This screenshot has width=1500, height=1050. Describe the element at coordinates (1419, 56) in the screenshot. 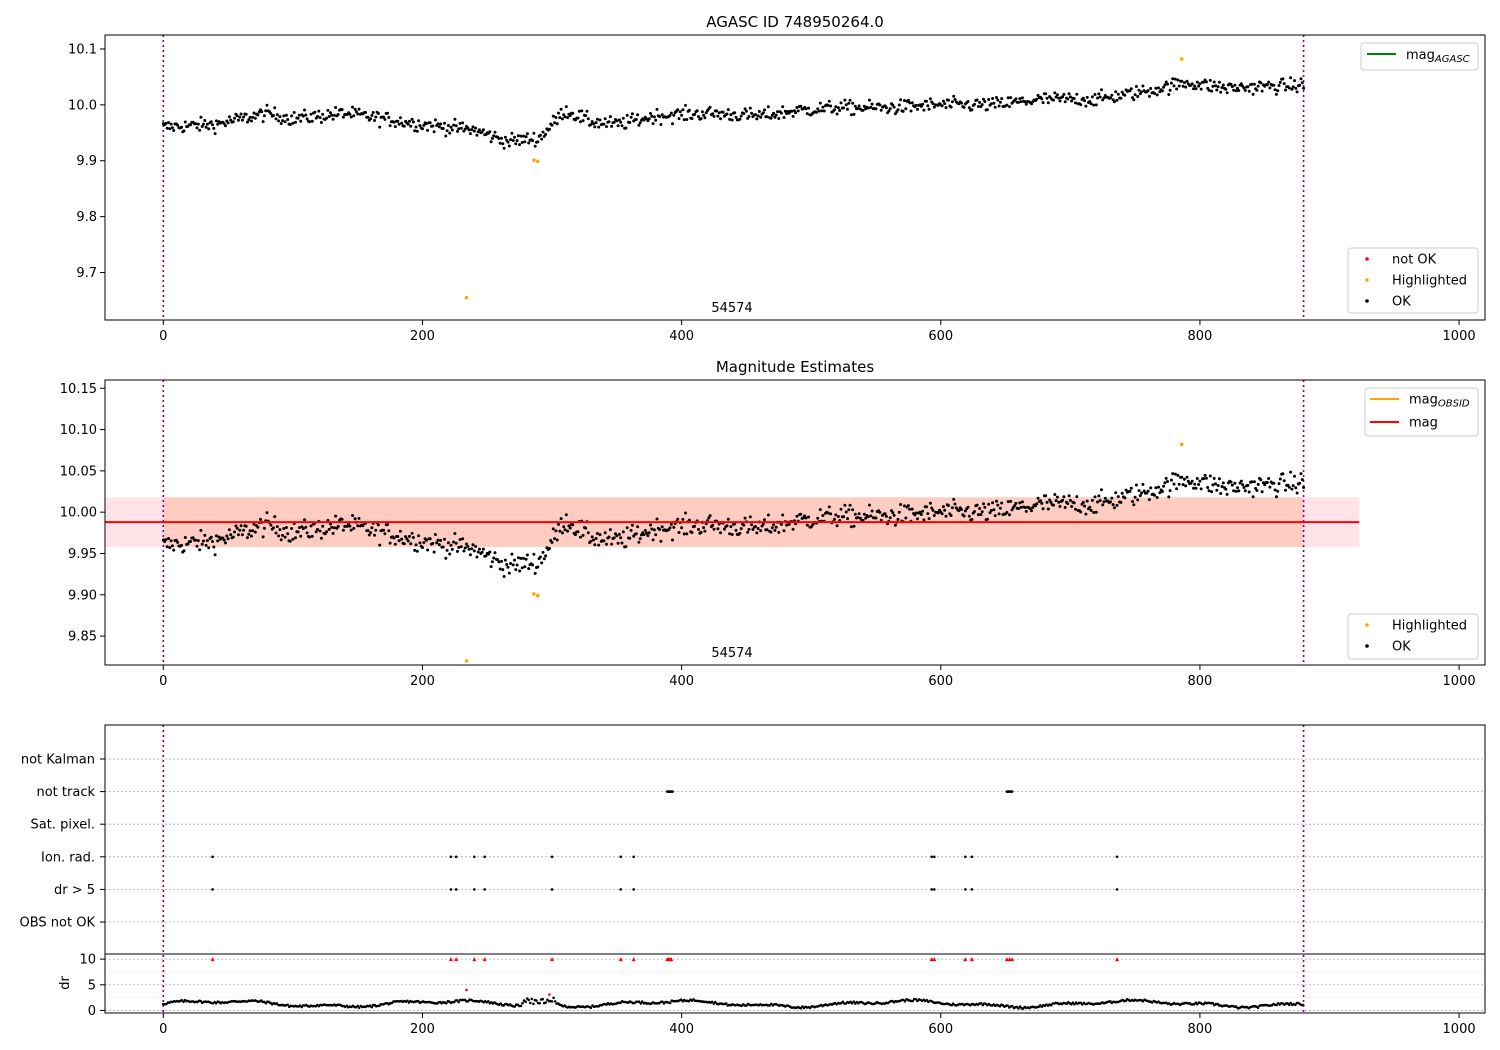

I see `p1-line-legend-box` at that location.